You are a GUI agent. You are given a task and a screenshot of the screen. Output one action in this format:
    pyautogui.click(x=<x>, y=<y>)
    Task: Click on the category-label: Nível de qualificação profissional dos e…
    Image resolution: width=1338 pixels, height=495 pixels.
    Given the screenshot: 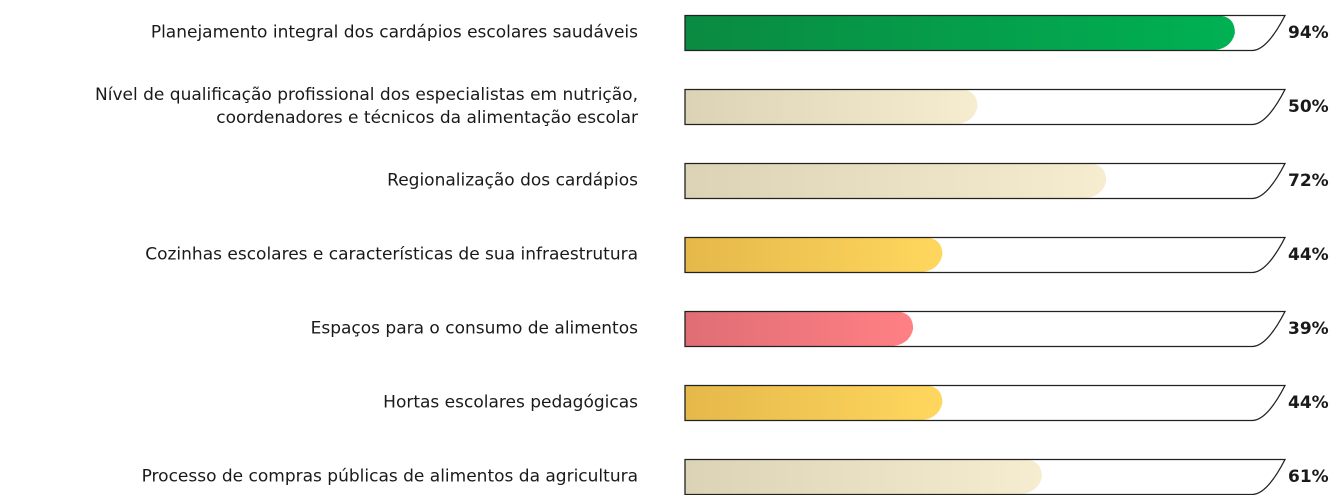 What is the action you would take?
    pyautogui.click(x=366, y=106)
    